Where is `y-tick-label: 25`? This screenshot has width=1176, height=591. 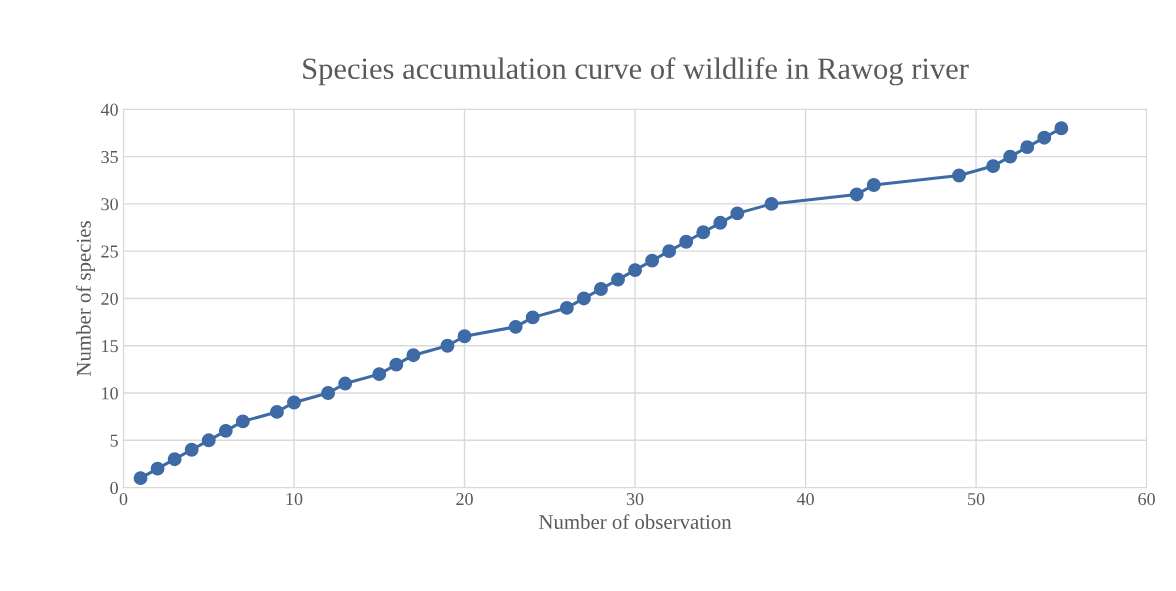 y-tick-label: 25 is located at coordinates (109, 251).